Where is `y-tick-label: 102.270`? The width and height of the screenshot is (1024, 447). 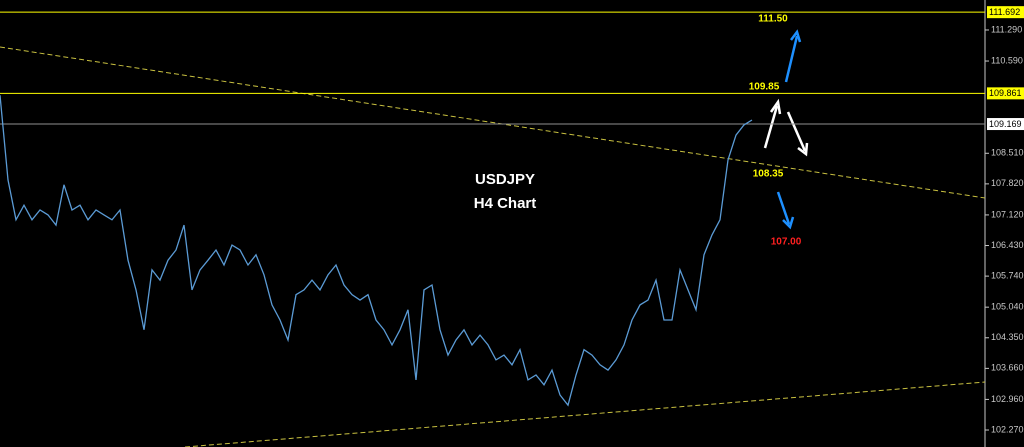
y-tick-label: 102.270 is located at coordinates (1007, 429).